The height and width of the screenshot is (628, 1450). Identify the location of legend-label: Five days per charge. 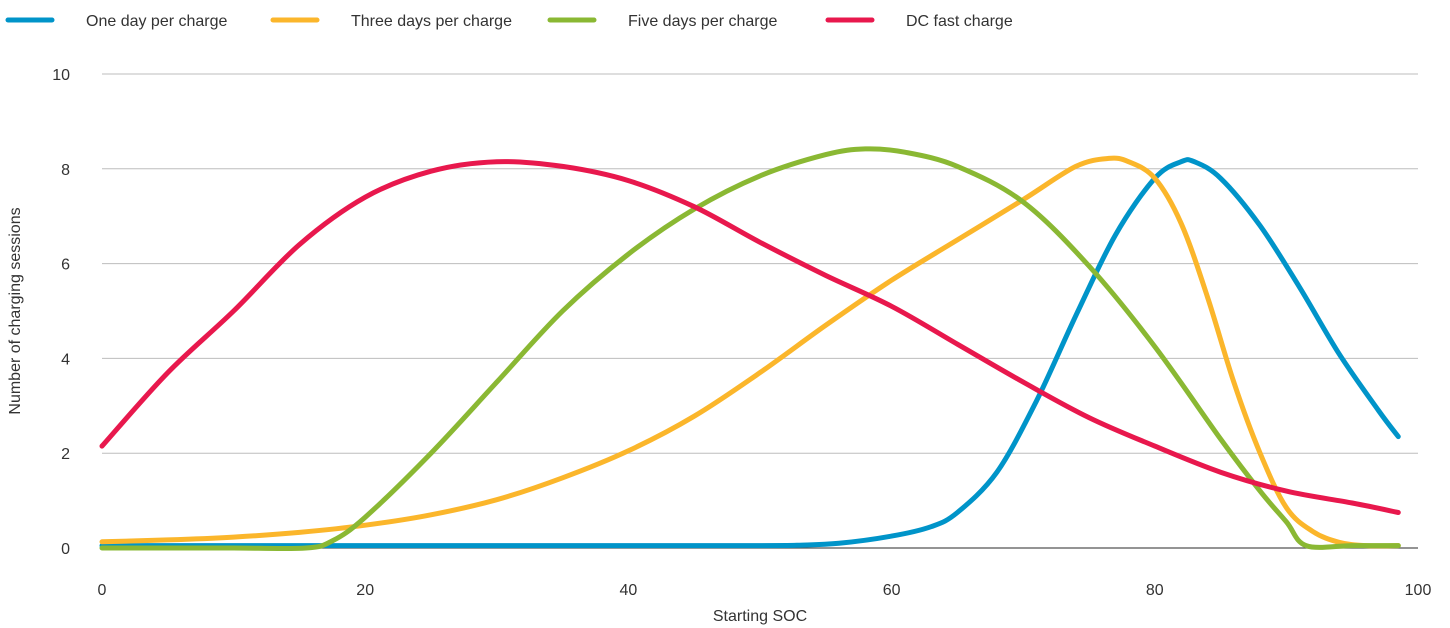
(703, 21).